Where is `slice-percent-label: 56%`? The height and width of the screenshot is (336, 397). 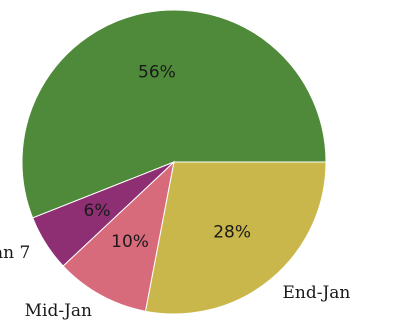 slice-percent-label: 56% is located at coordinates (157, 72).